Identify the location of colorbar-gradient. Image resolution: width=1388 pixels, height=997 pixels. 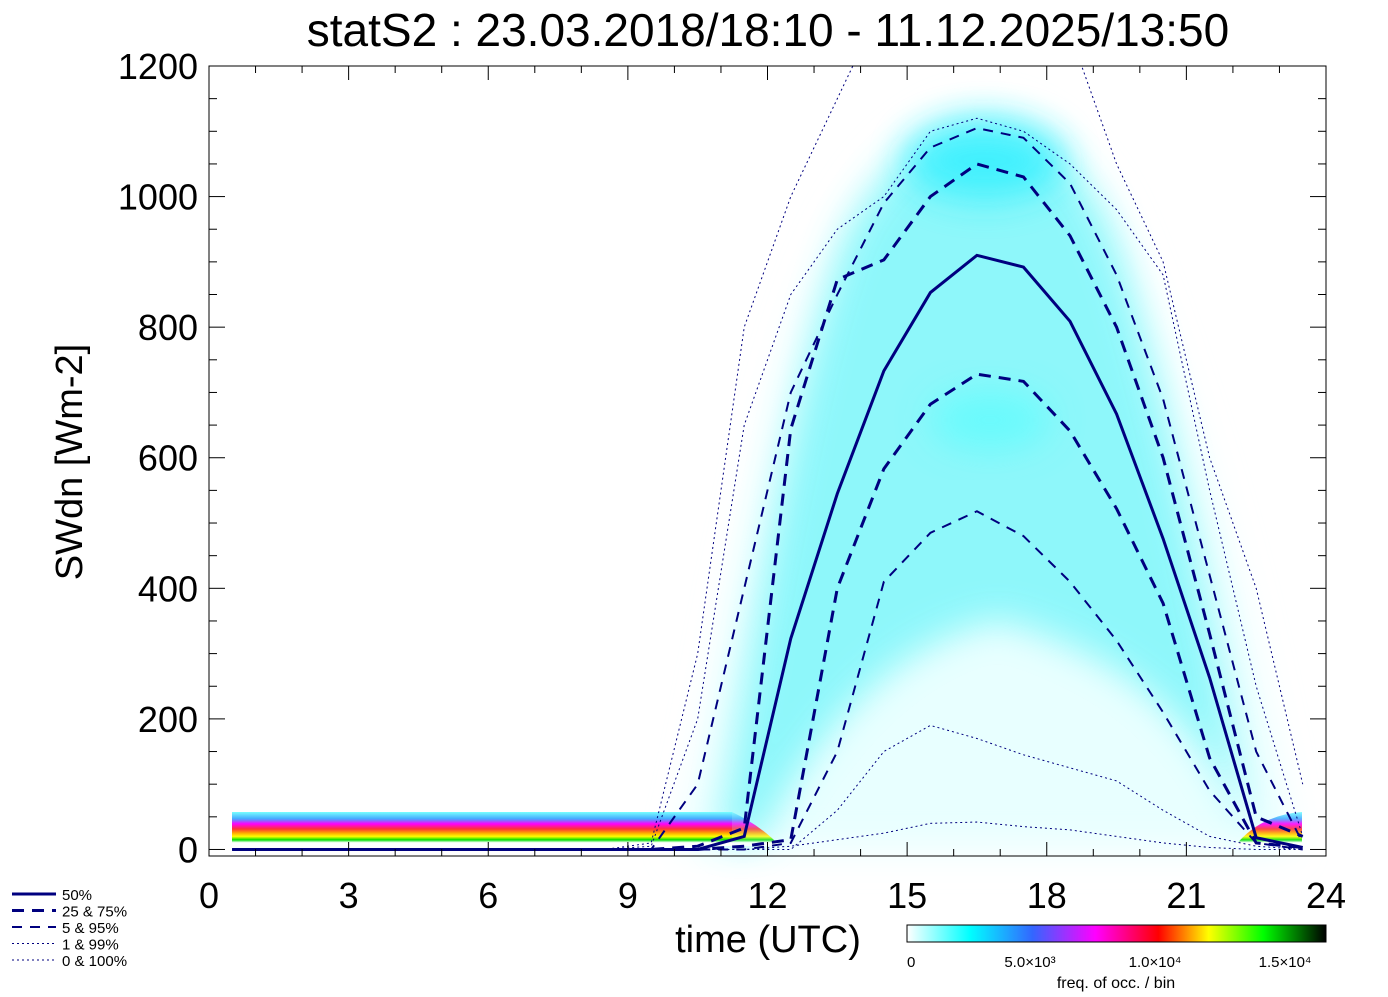
(1116, 933).